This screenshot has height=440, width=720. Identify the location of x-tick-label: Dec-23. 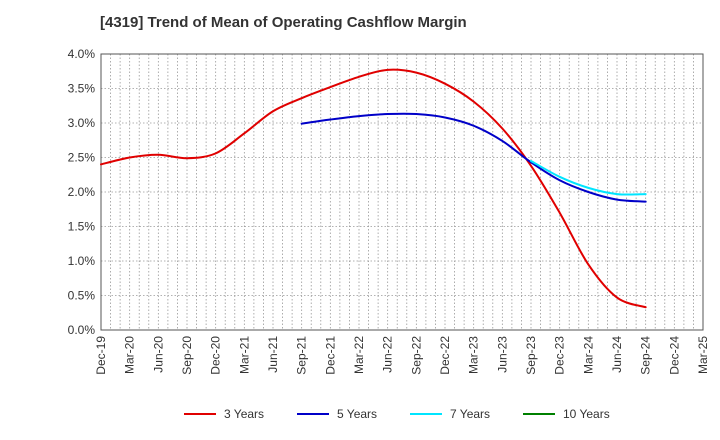
(560, 355).